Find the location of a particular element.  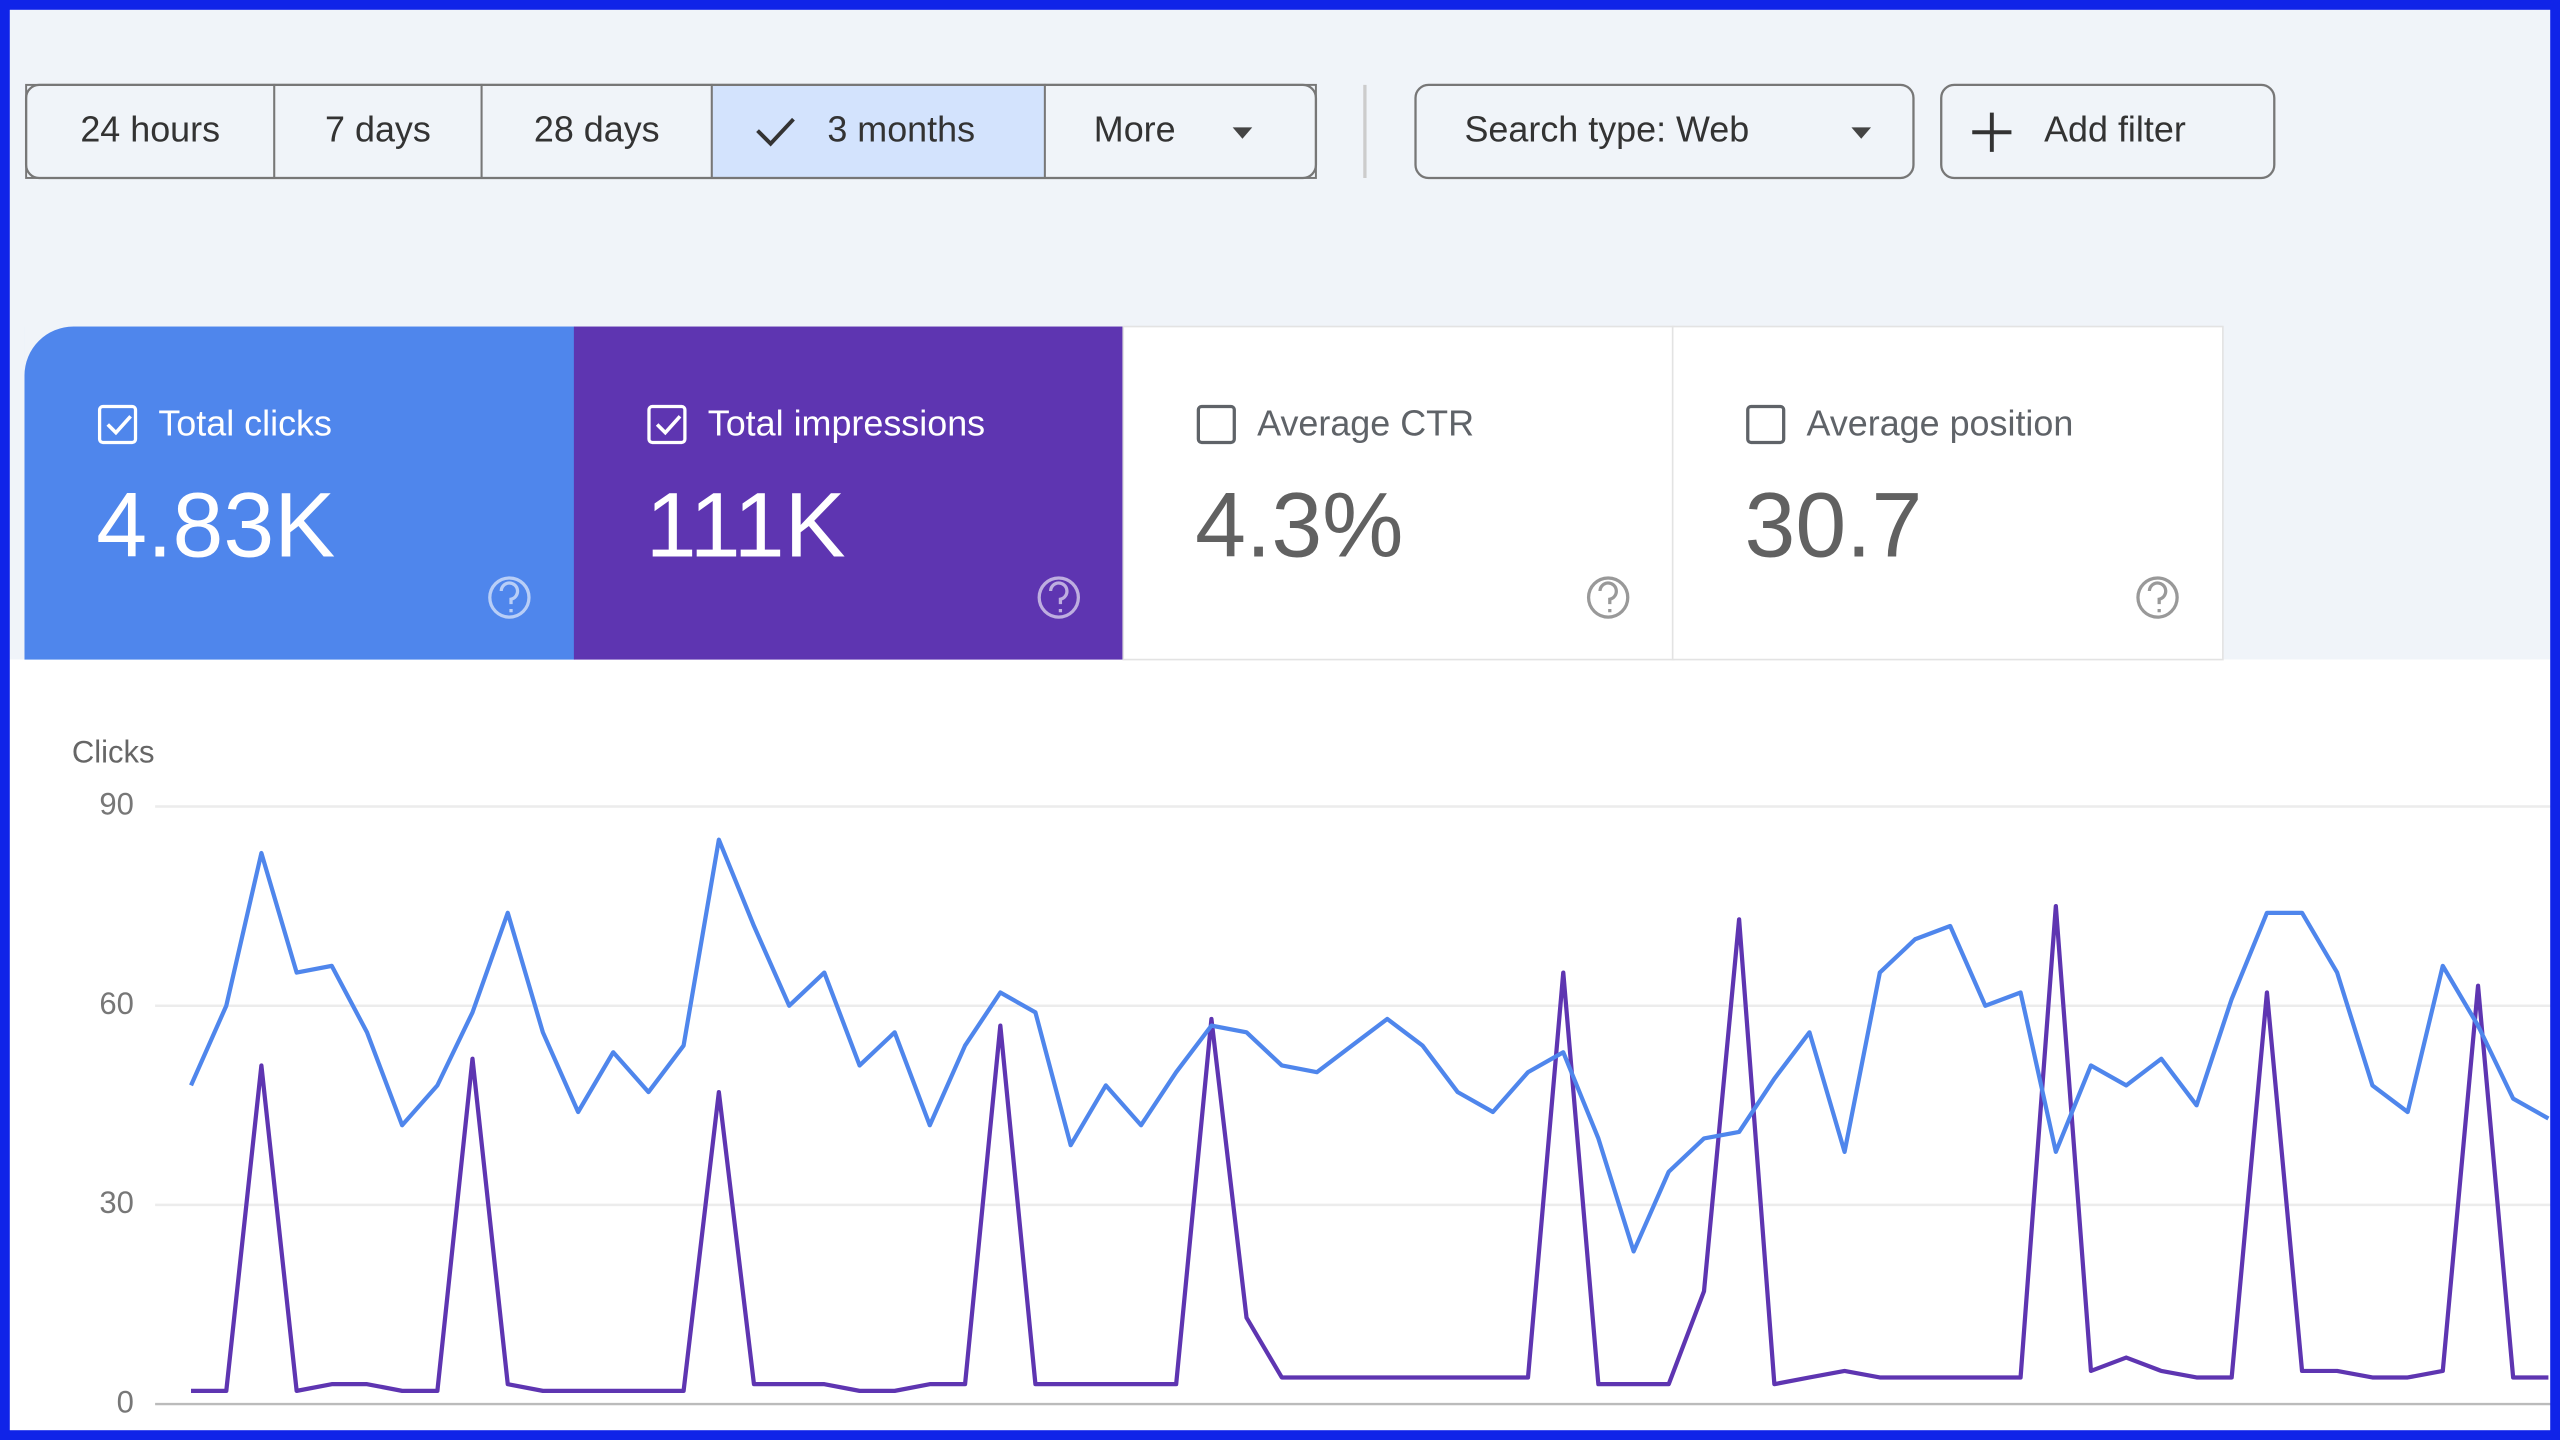

y-tick-label: 60 is located at coordinates (116, 1003).